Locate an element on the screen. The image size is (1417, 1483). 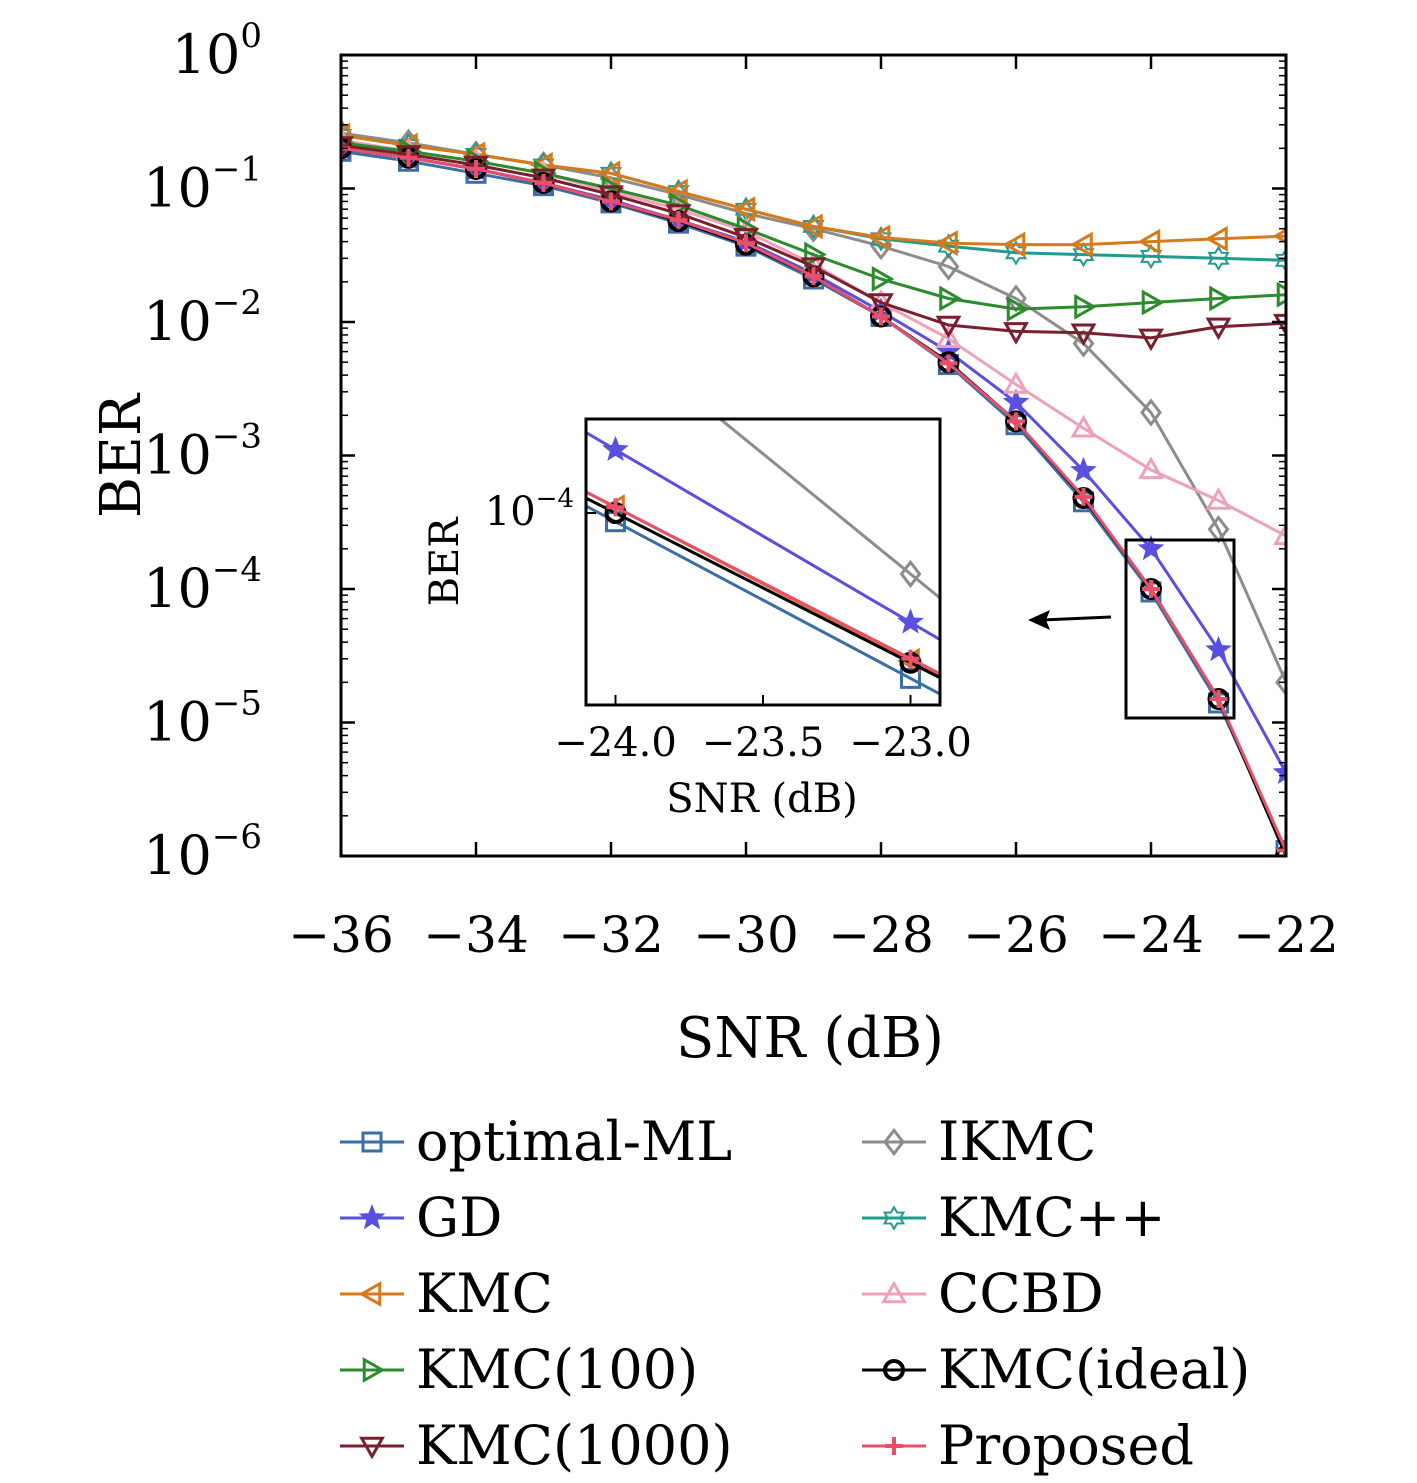
y-tick-label: 10⁻² is located at coordinates (202, 318).